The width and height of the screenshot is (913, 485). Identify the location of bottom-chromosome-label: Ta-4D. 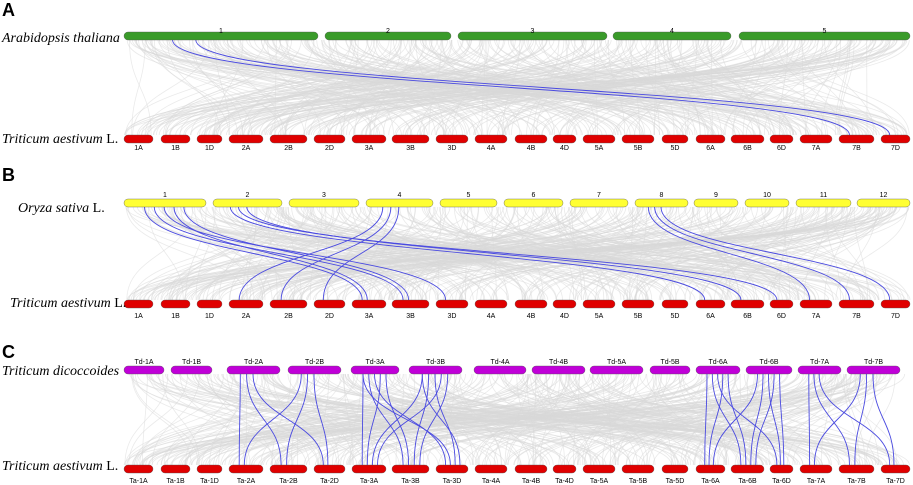
(564, 481).